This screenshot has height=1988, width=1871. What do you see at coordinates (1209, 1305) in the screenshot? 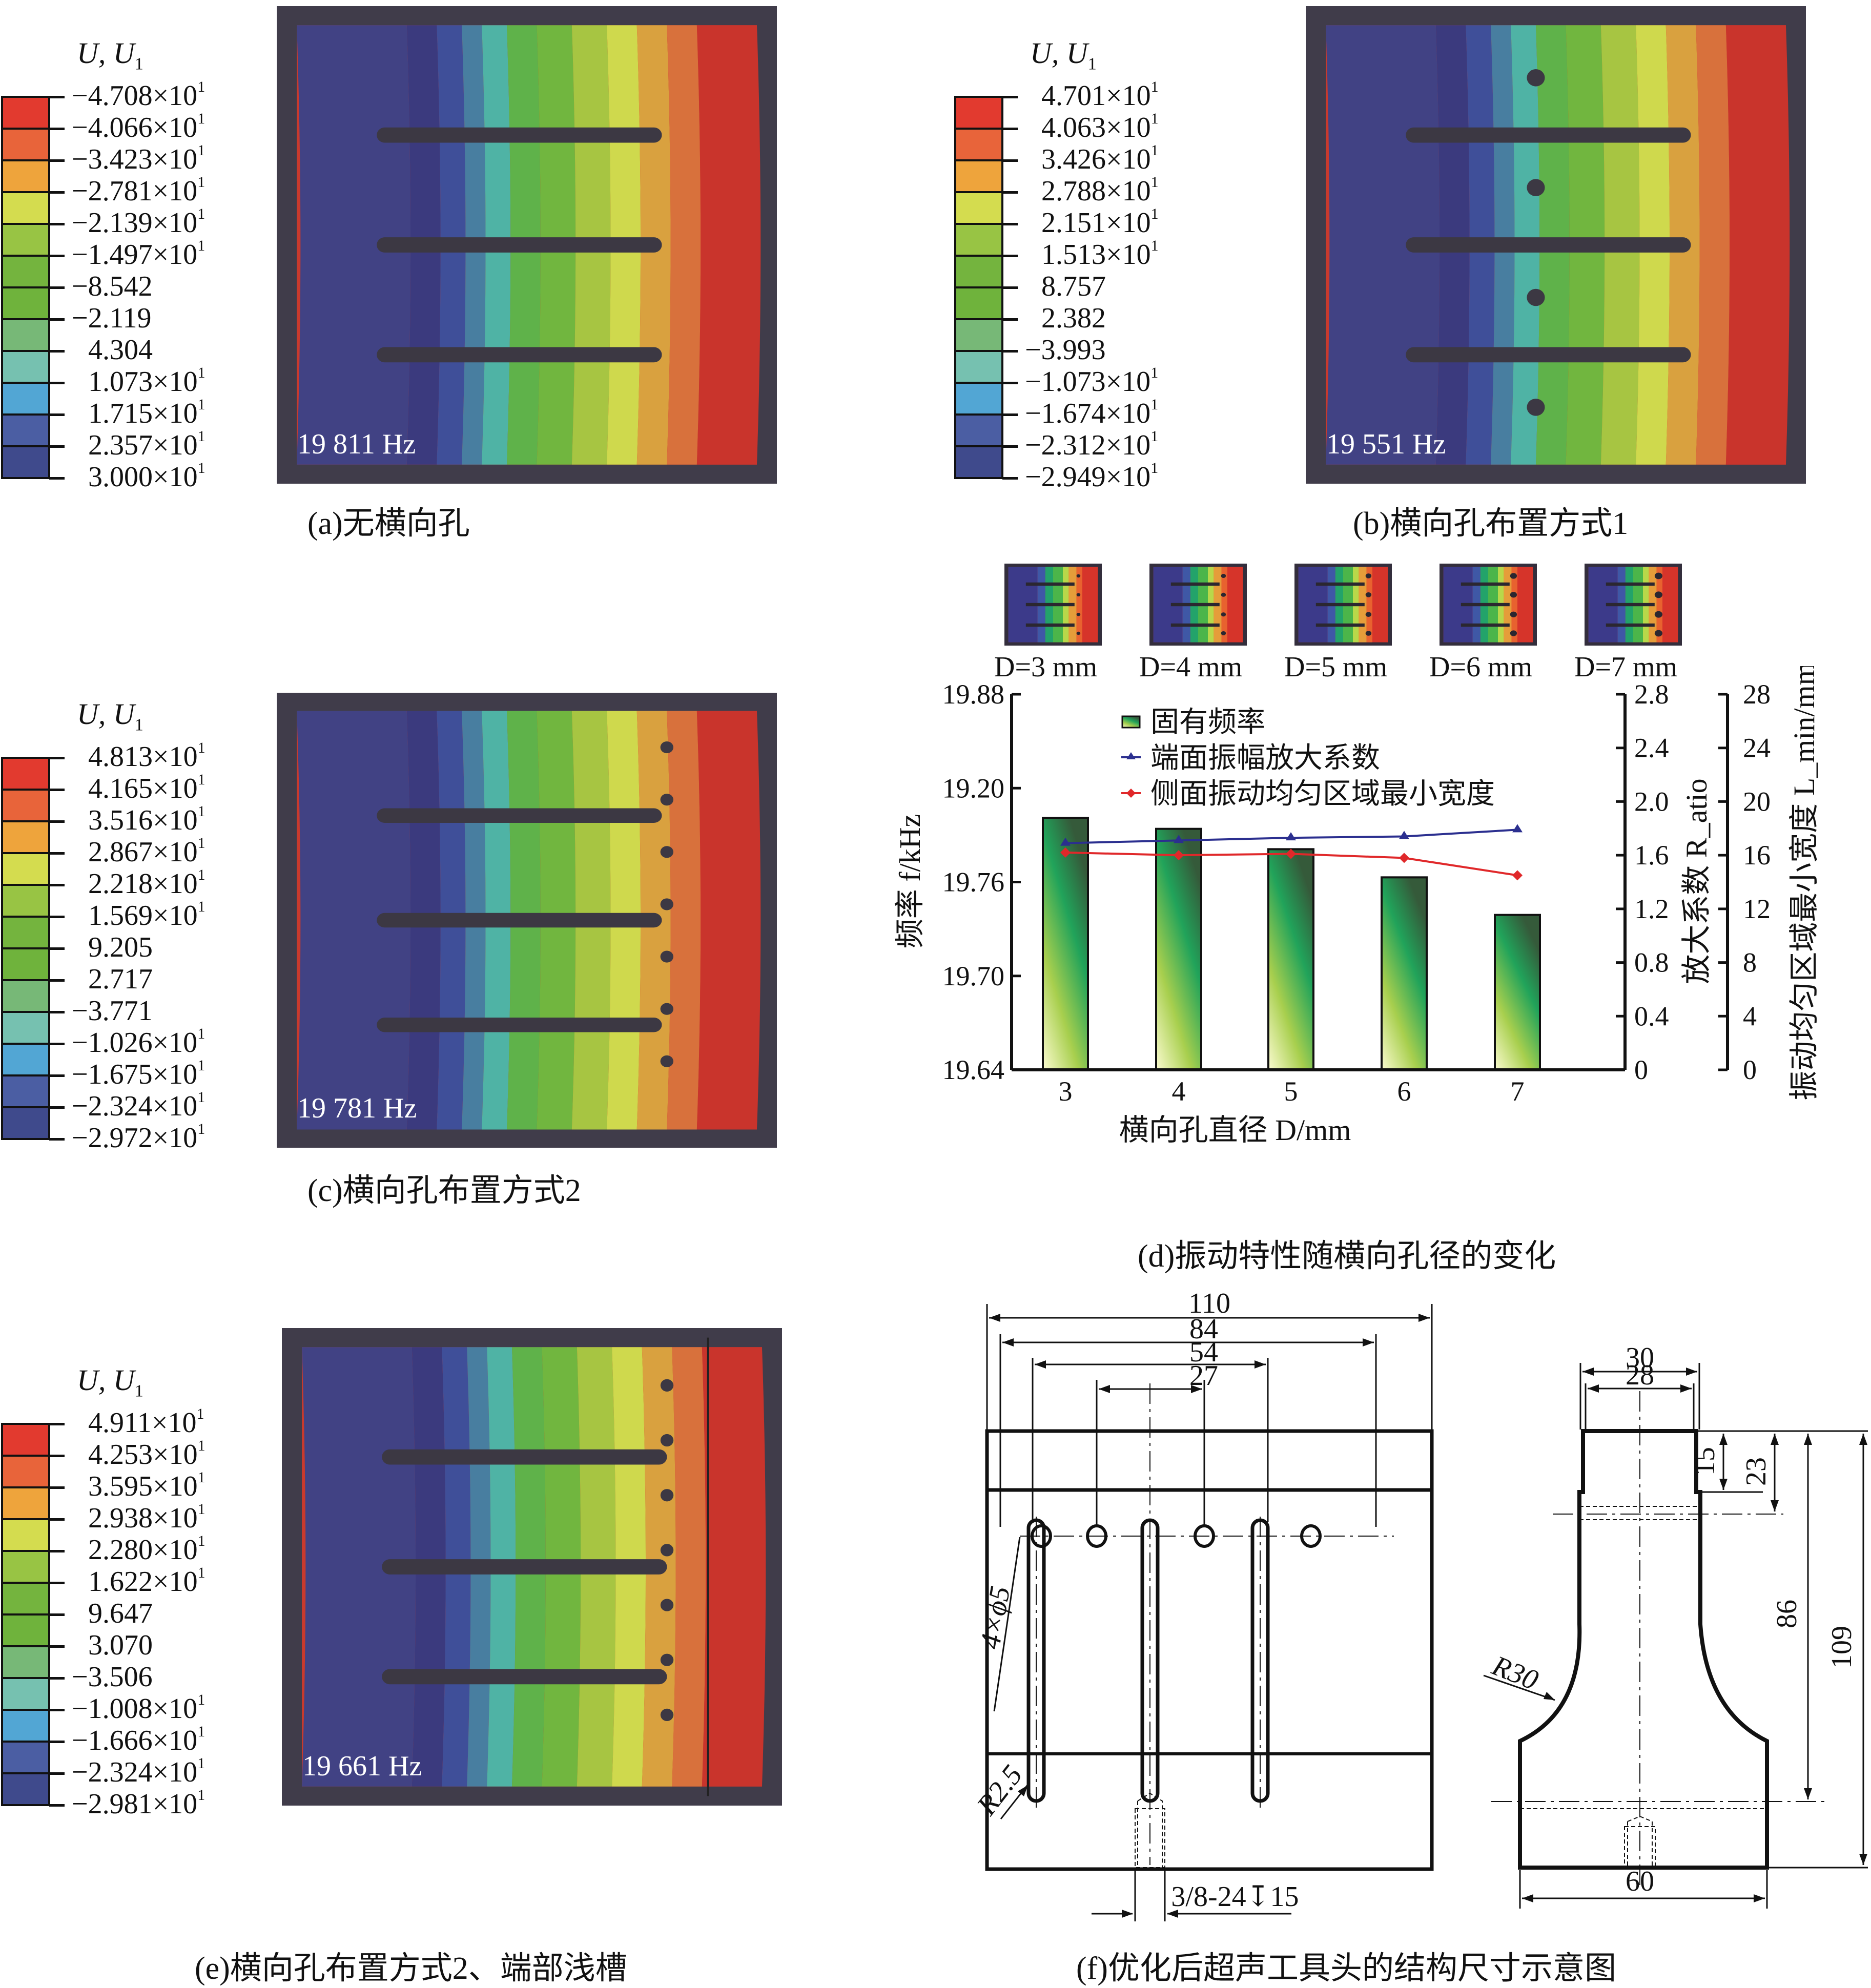
I see `dim-110: 110` at bounding box center [1209, 1305].